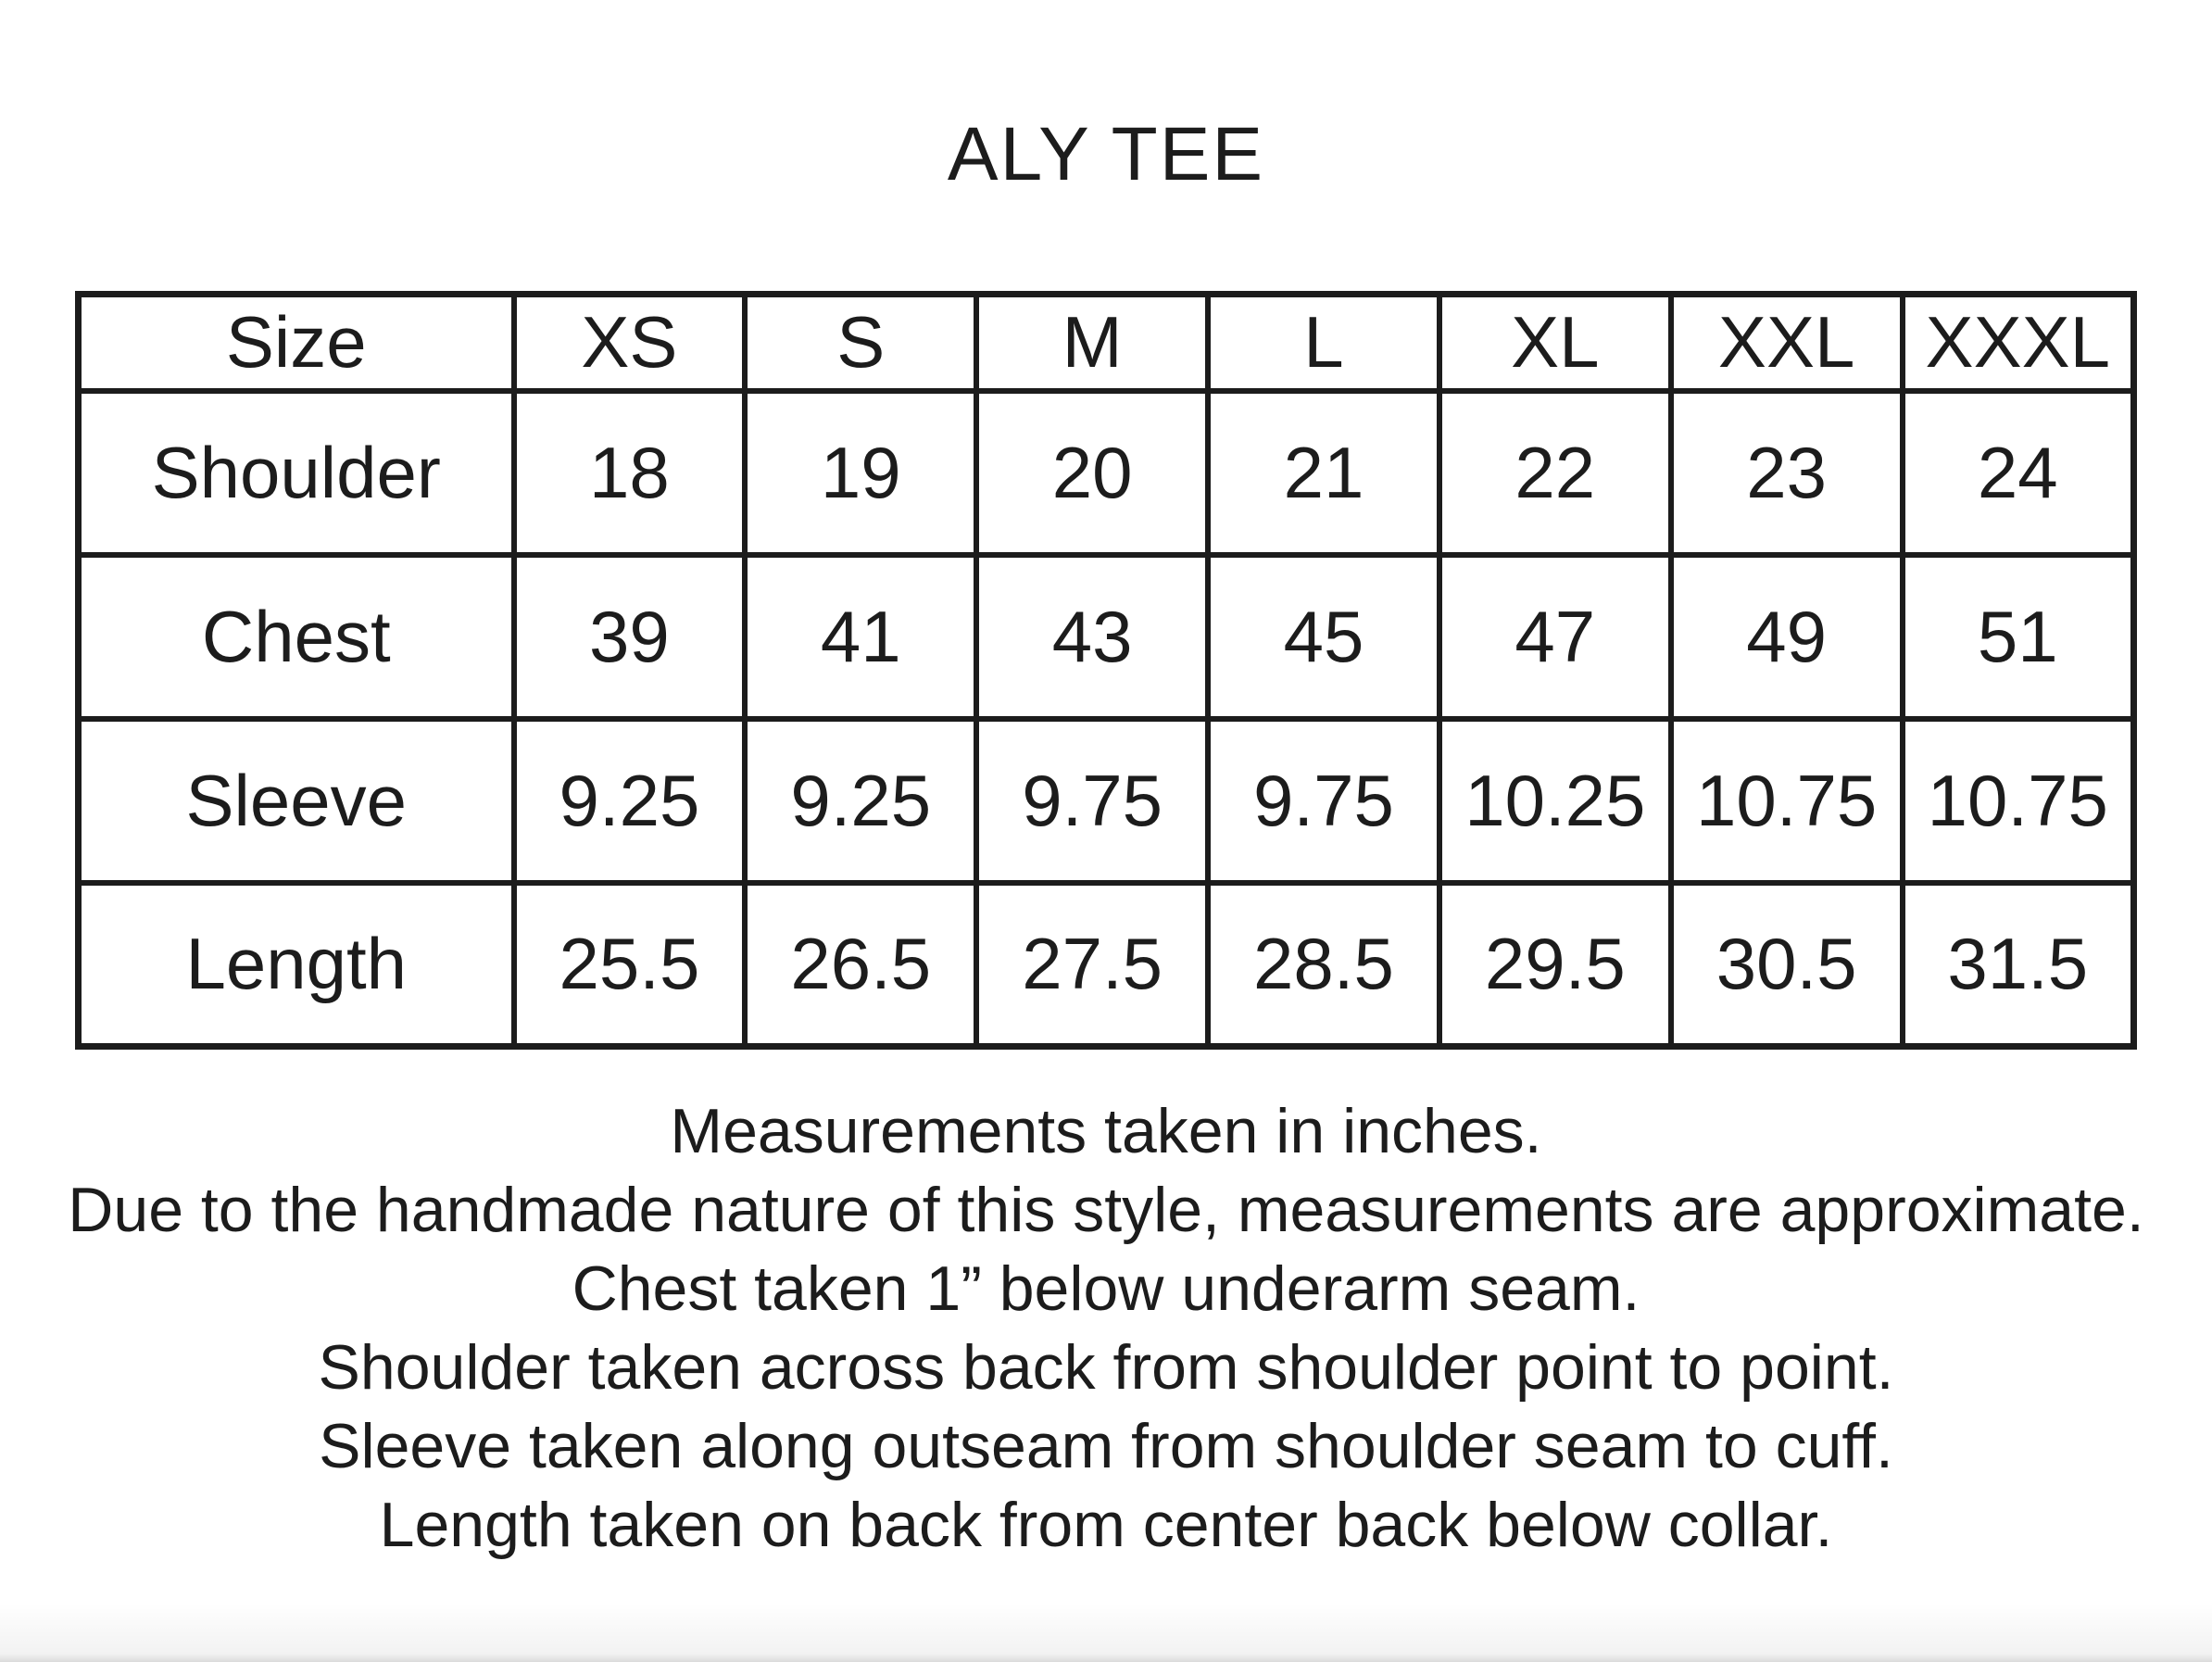 The image size is (2212, 1662). What do you see at coordinates (1324, 473) in the screenshot?
I see `measurement-cell: 21` at bounding box center [1324, 473].